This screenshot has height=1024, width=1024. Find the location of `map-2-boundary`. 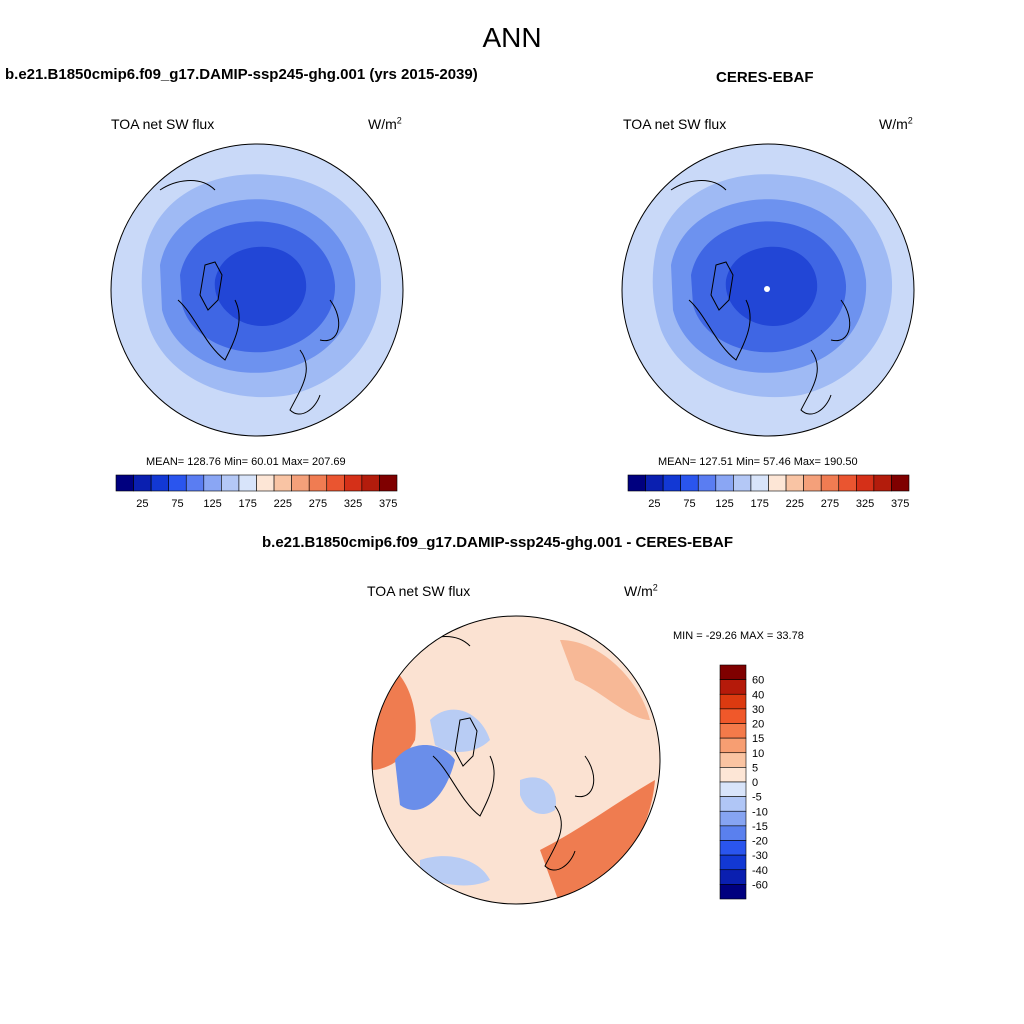

map-2-boundary is located at coordinates (768, 290).